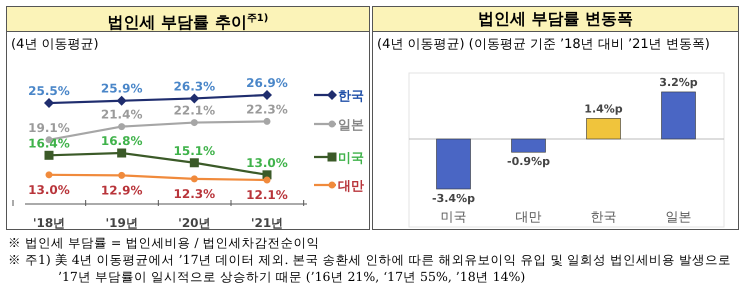  I want to click on data-label: 26.3%, so click(195, 86).